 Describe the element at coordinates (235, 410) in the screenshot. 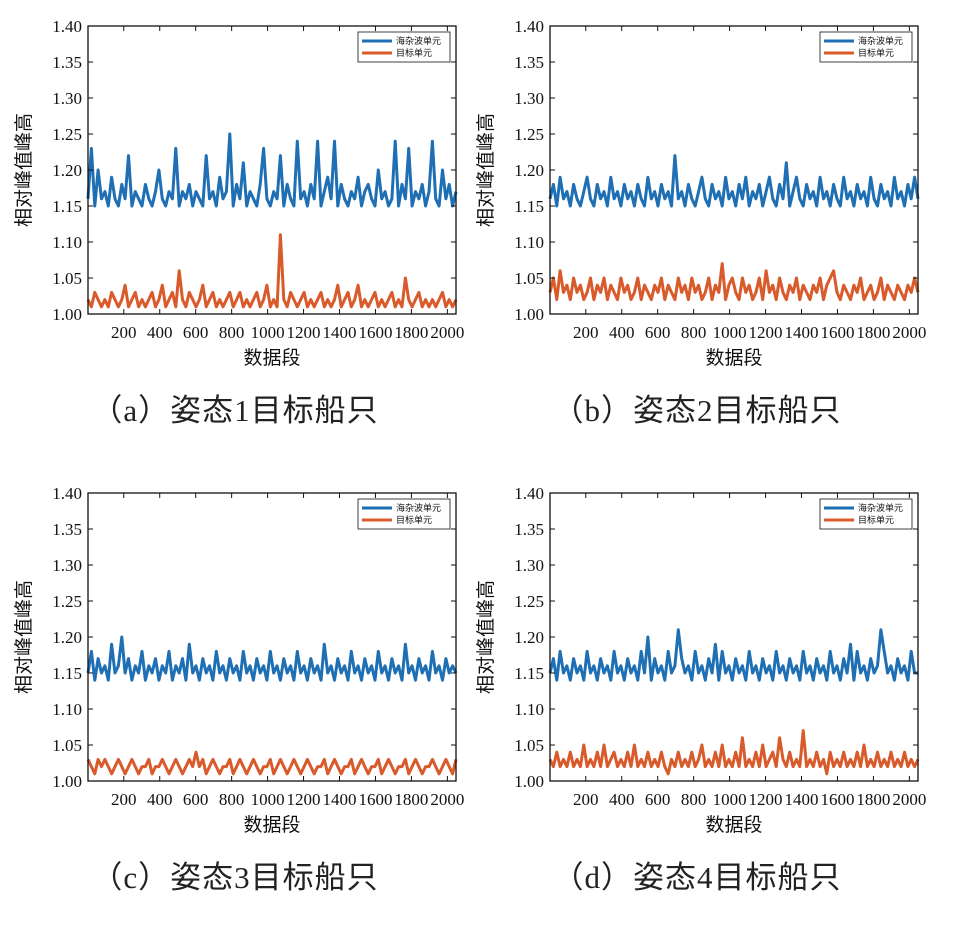

I see `caption-a: （a）姿态1目标船只` at that location.